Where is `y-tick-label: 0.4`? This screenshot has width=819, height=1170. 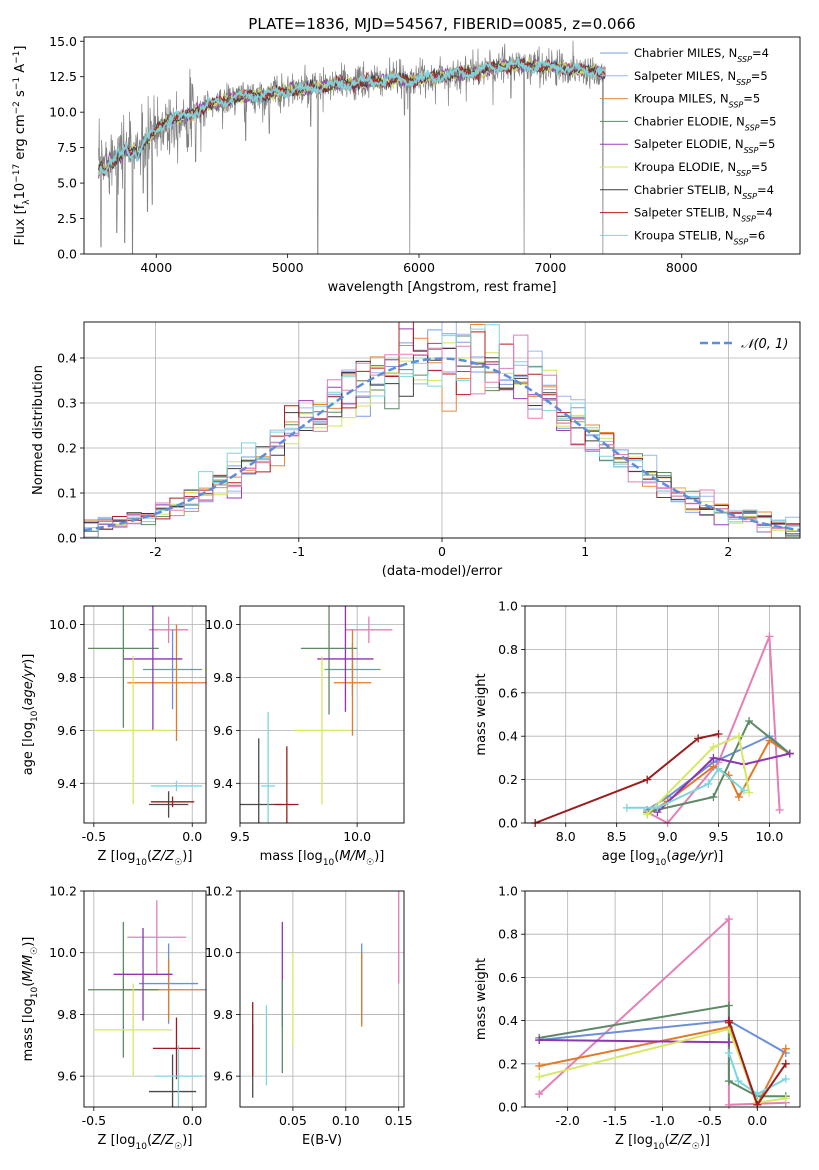
y-tick-label: 0.4 is located at coordinates (508, 736).